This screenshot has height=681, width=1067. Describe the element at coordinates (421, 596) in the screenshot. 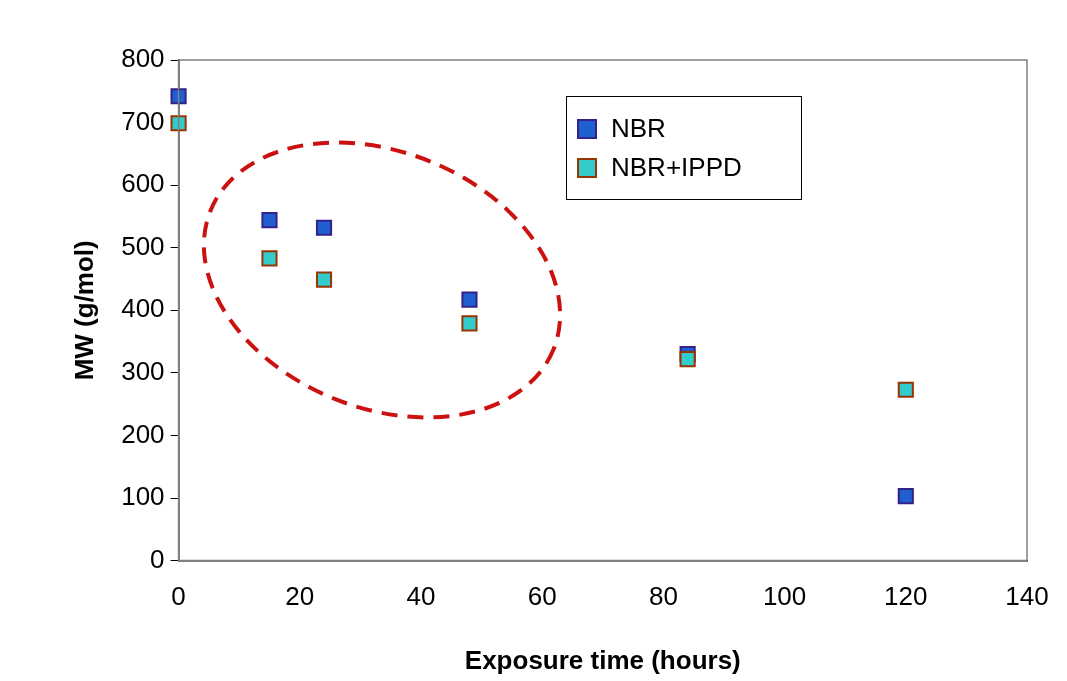

I see `x-tick-label: 40` at that location.